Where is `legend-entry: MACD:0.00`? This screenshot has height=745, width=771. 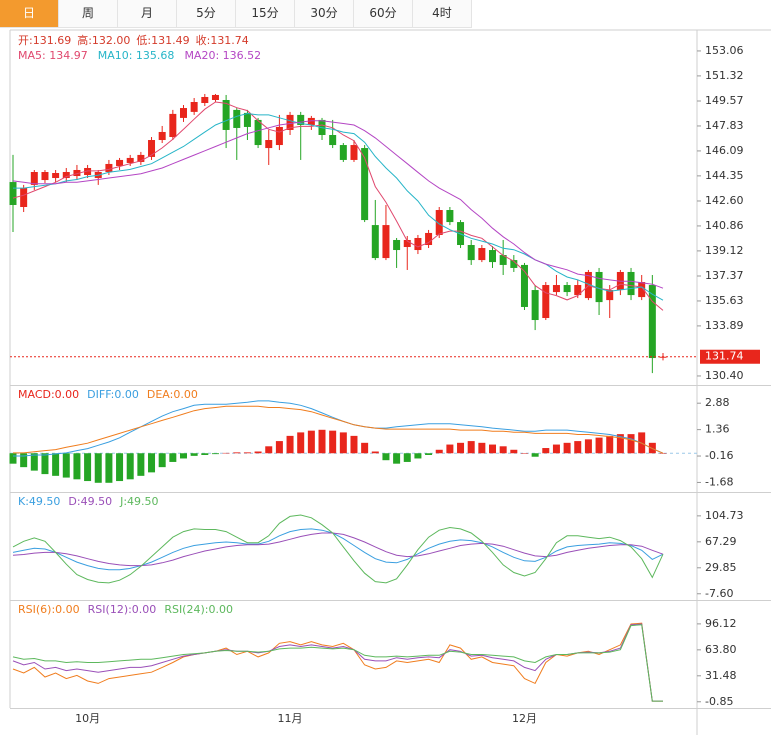
legend-entry: MACD:0.00 is located at coordinates (48, 394).